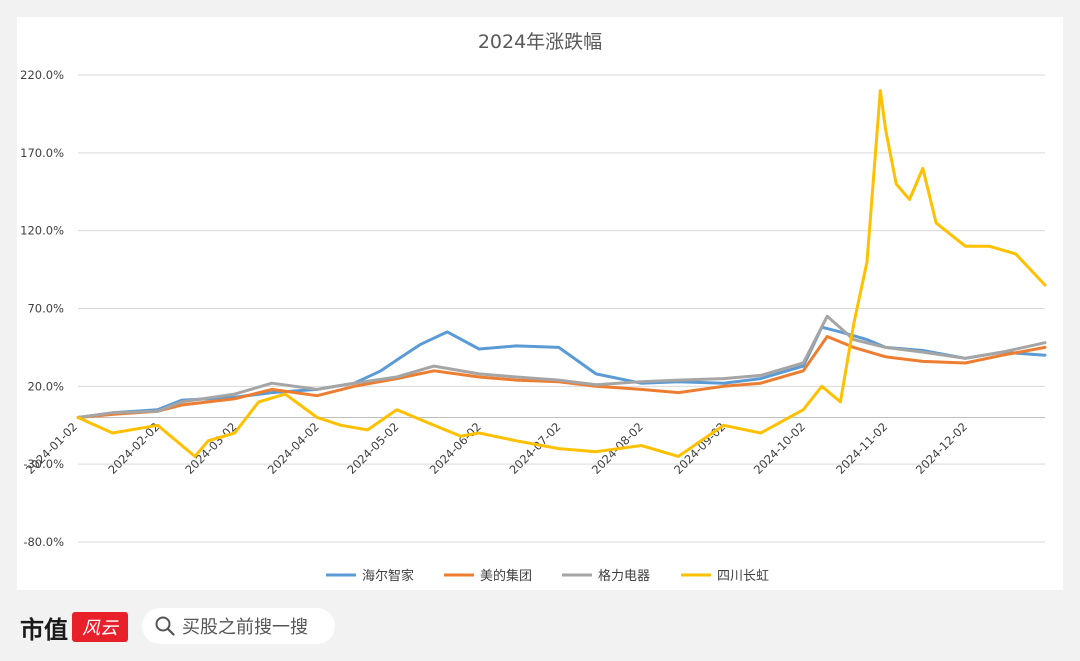  I want to click on y-tick-label: 70.0%, so click(45, 309).